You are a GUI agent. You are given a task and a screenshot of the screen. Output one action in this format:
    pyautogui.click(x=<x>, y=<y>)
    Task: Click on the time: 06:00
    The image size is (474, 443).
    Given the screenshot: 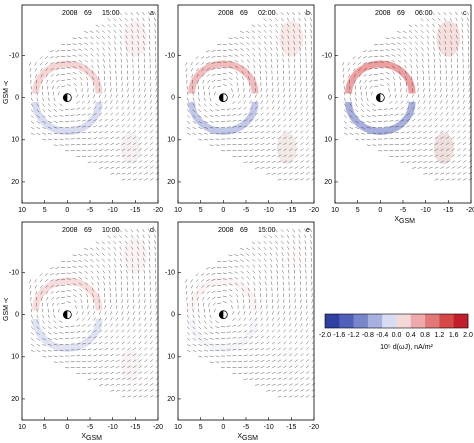 What is the action you would take?
    pyautogui.click(x=424, y=13)
    